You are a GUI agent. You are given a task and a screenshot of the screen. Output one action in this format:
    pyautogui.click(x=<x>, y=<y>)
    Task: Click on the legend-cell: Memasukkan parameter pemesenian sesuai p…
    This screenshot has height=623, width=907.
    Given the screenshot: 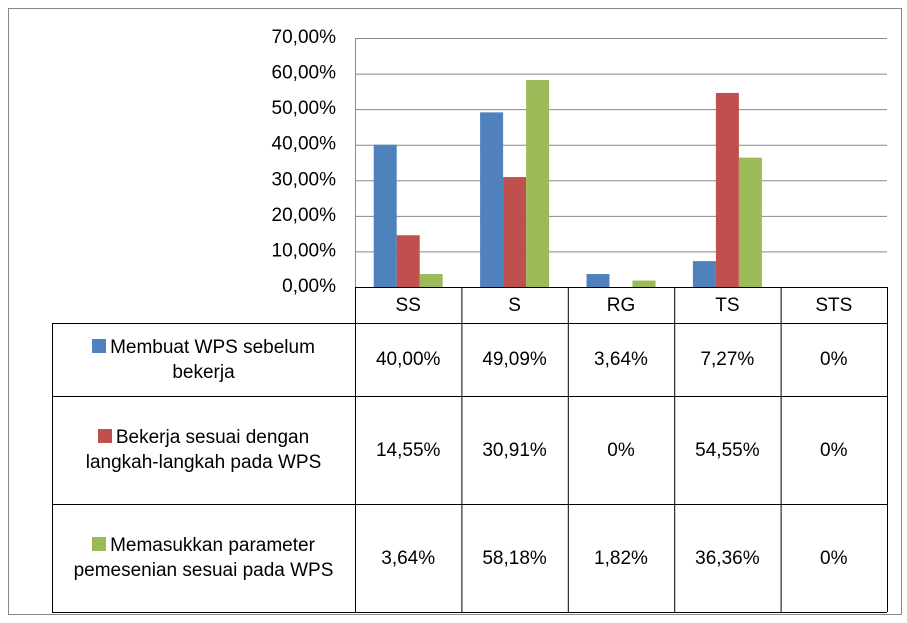 What is the action you would take?
    pyautogui.click(x=203, y=558)
    